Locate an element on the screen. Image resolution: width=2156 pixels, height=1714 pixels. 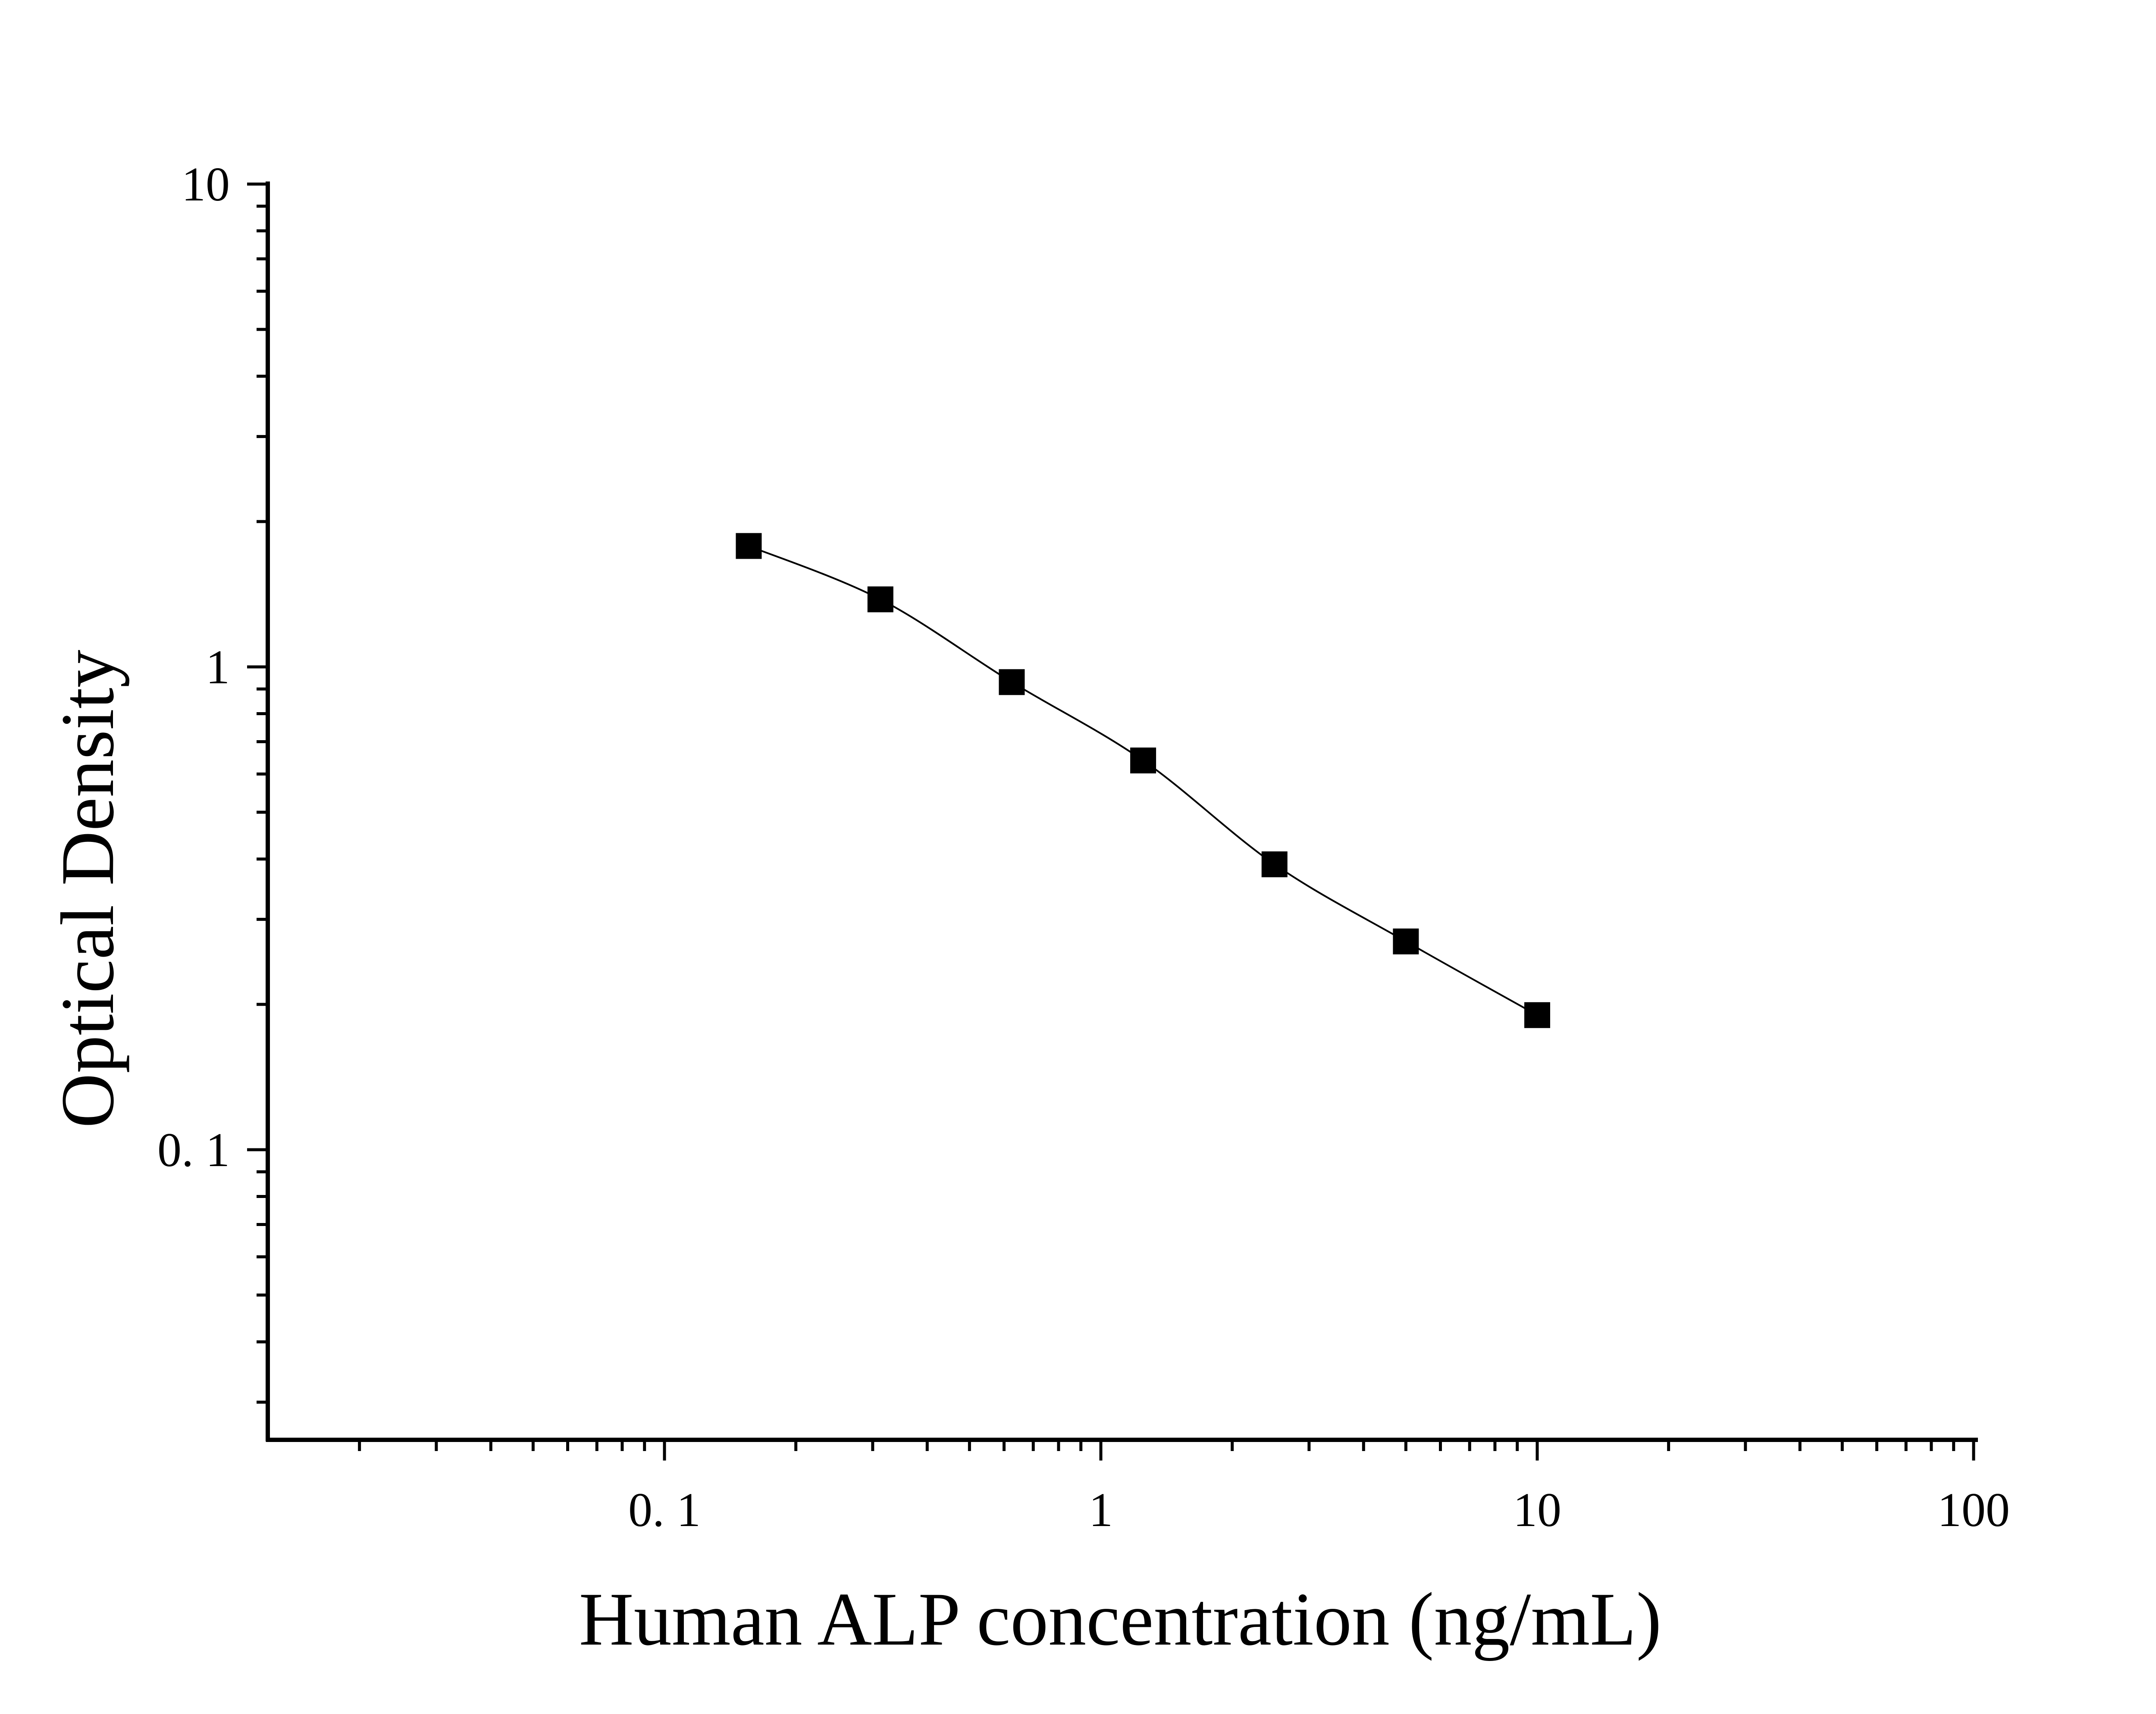
fit-curve is located at coordinates (1143, 780).